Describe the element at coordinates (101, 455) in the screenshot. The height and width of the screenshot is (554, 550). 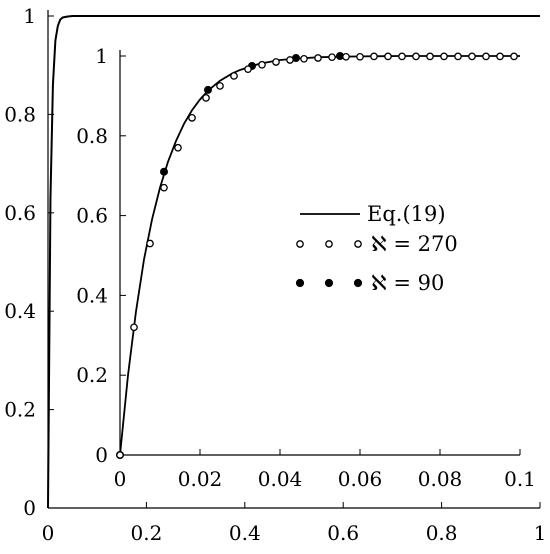
I see `inset-y-tick-label: 0` at that location.